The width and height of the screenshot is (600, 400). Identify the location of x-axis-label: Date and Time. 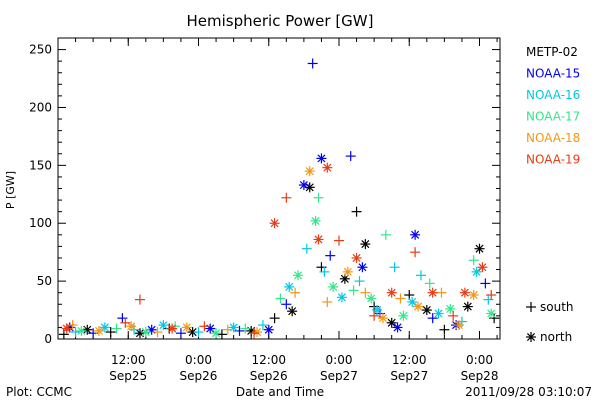
(280, 392).